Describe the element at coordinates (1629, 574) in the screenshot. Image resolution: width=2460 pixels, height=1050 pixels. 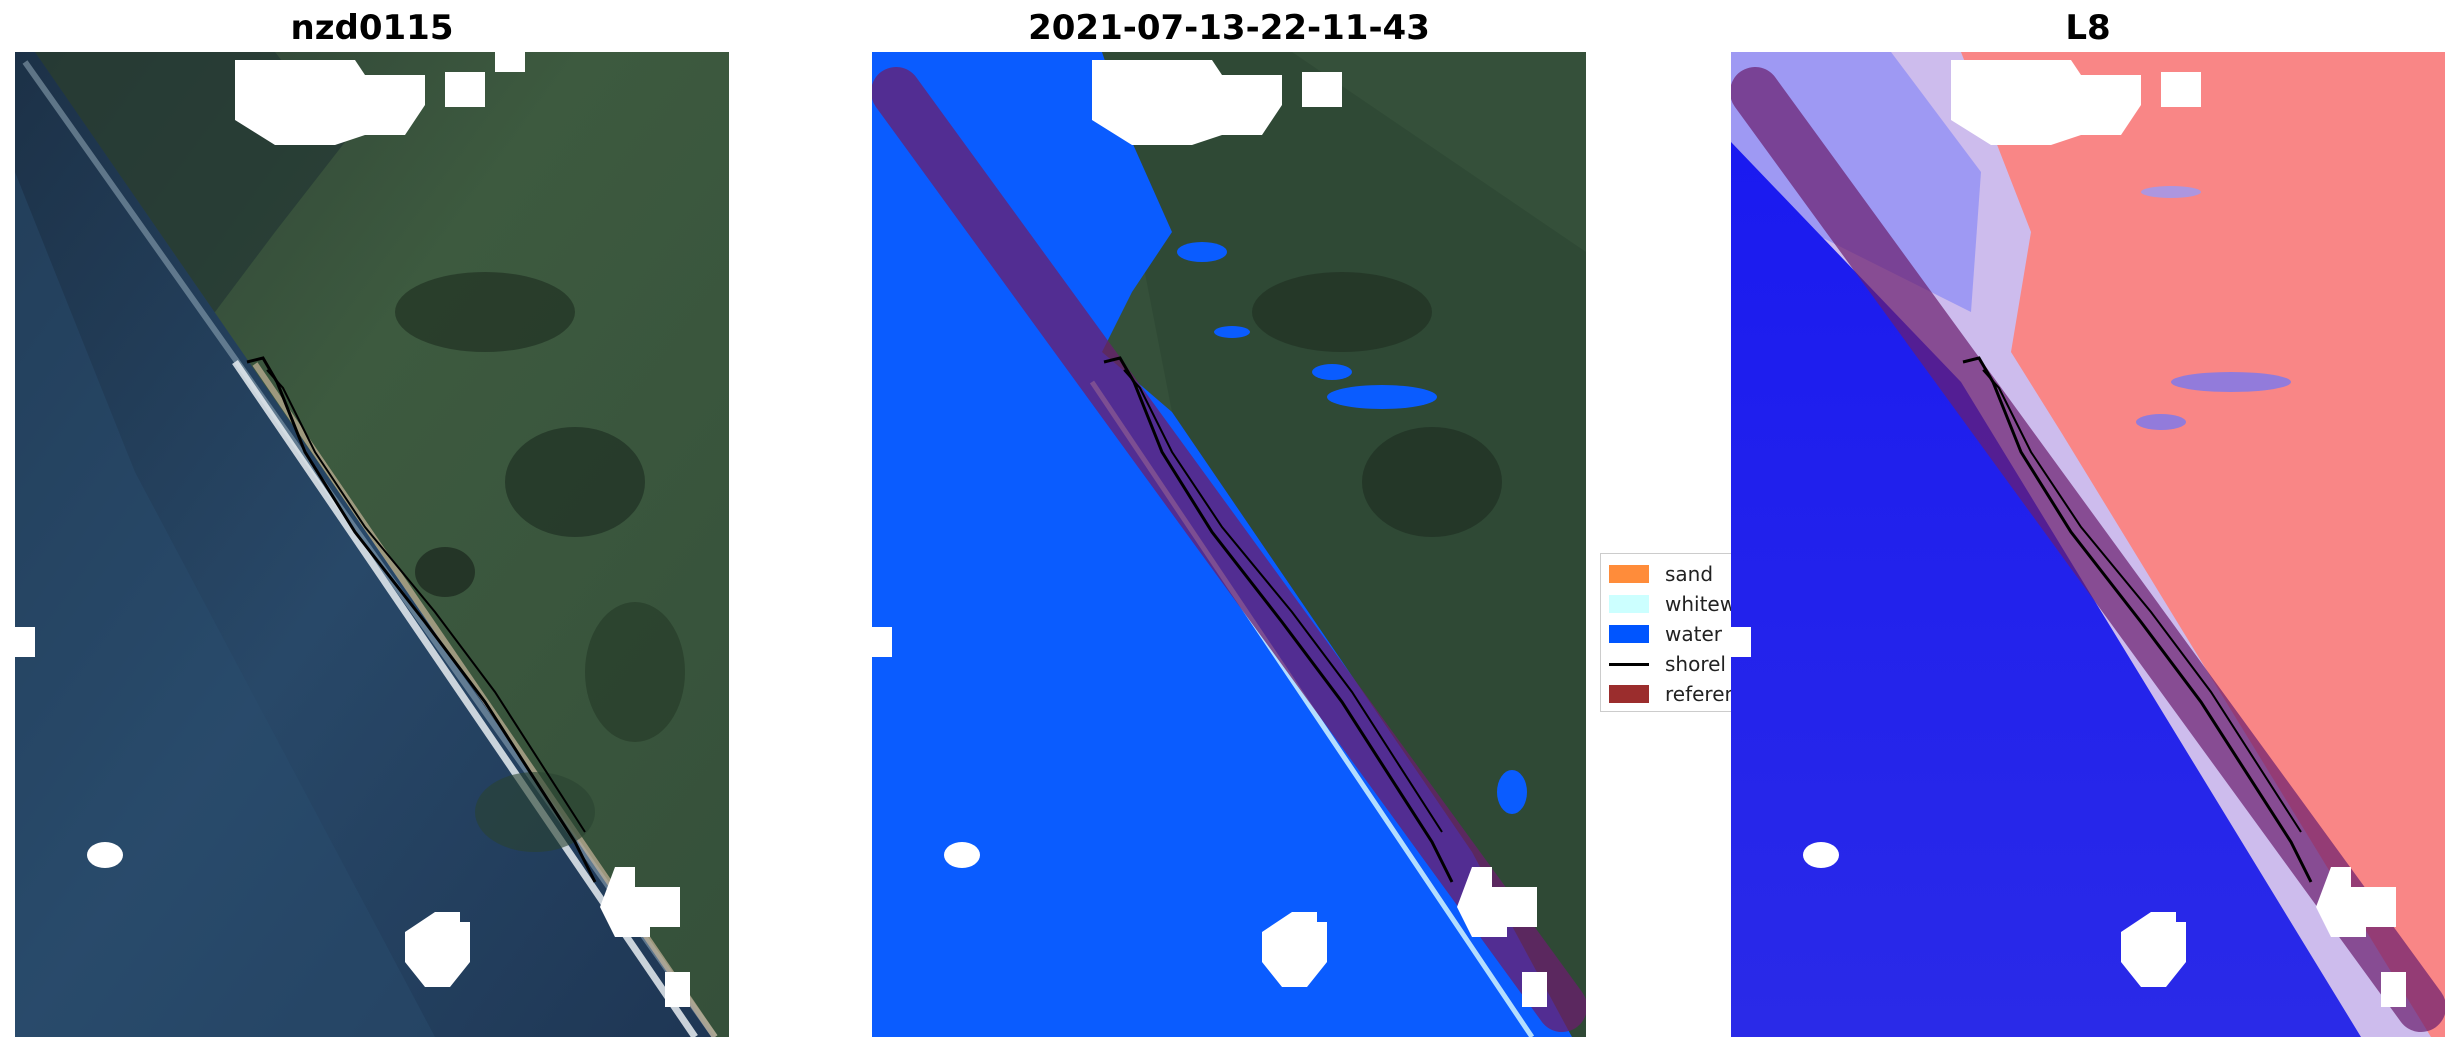
I see `legend-swatch-sand` at that location.